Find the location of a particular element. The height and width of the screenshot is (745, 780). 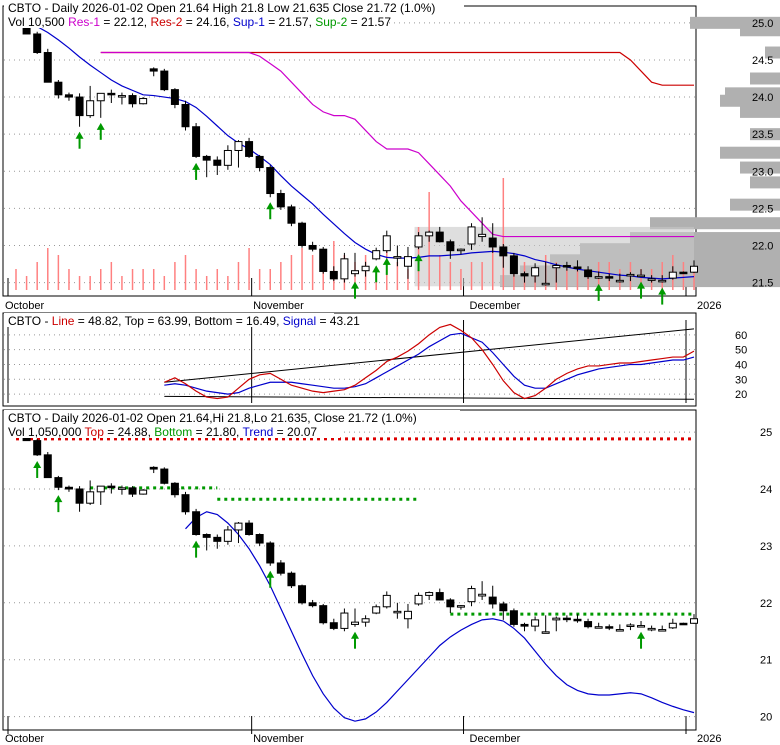

header-segment: Top is located at coordinates (135, 321).